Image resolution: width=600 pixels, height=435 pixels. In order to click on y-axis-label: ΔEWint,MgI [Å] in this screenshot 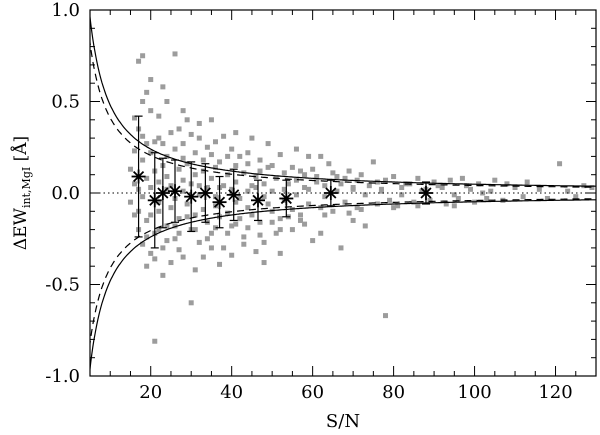, I will do `click(21, 193)`.